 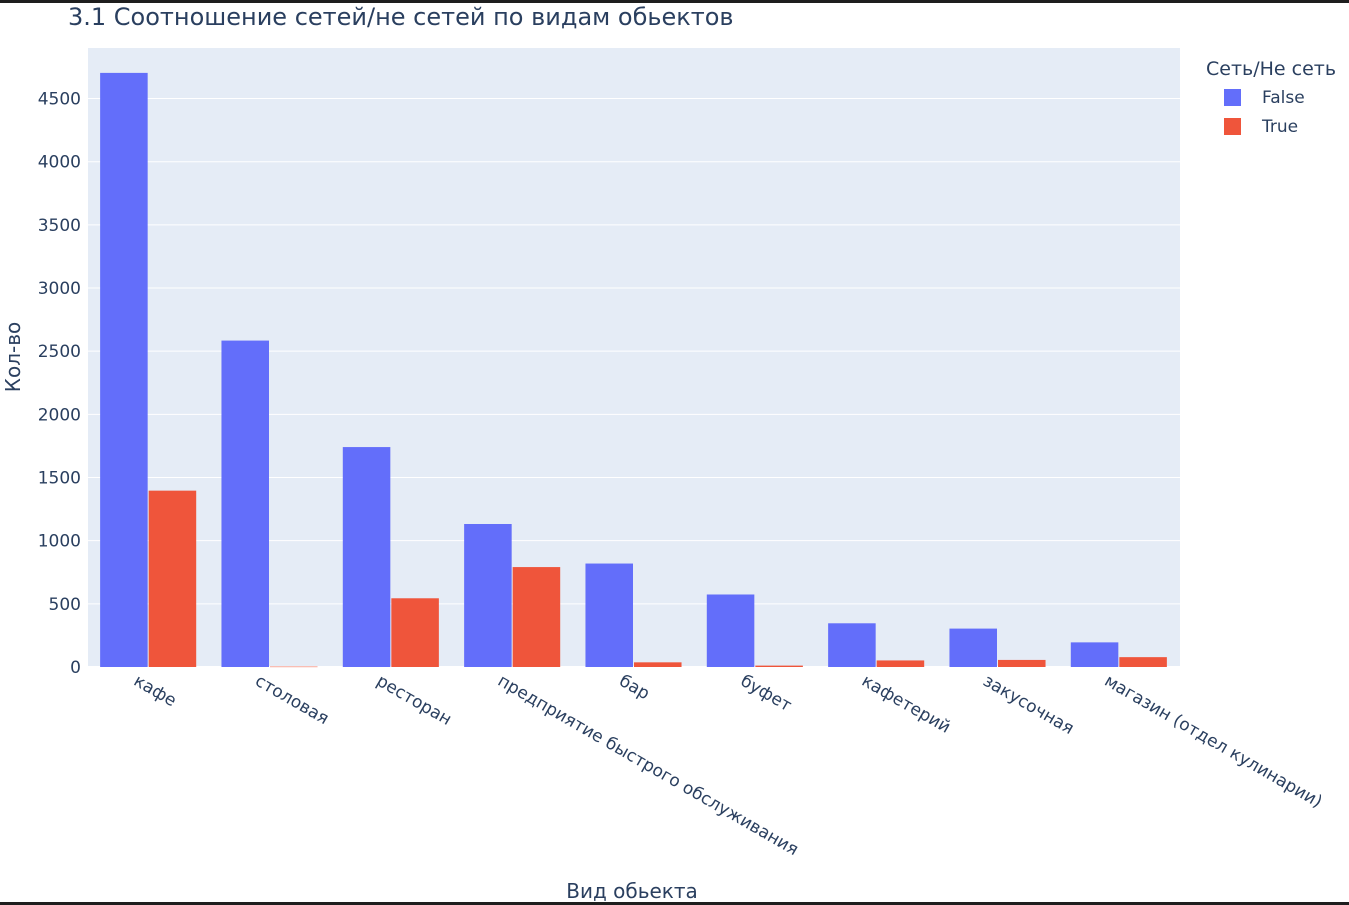 What do you see at coordinates (155, 691) in the screenshot?
I see `x-tick-label: кафе` at bounding box center [155, 691].